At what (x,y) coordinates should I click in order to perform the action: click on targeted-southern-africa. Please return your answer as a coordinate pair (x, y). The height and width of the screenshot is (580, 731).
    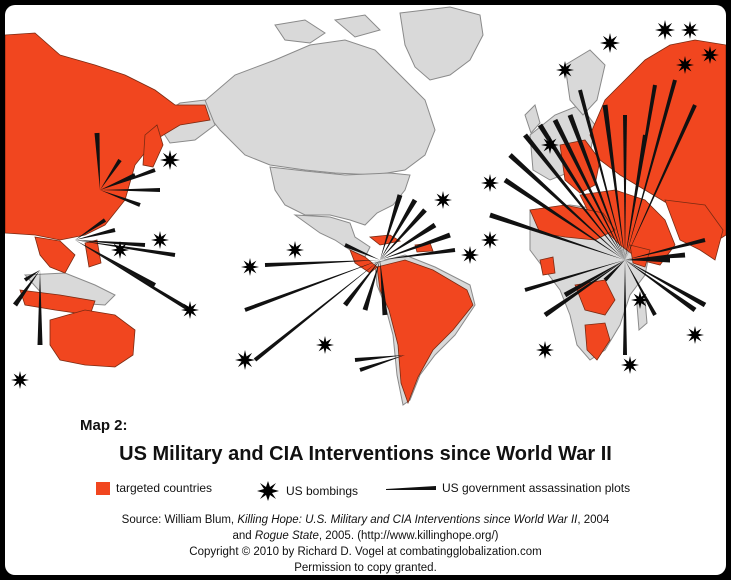
    Looking at the image, I should click on (597, 341).